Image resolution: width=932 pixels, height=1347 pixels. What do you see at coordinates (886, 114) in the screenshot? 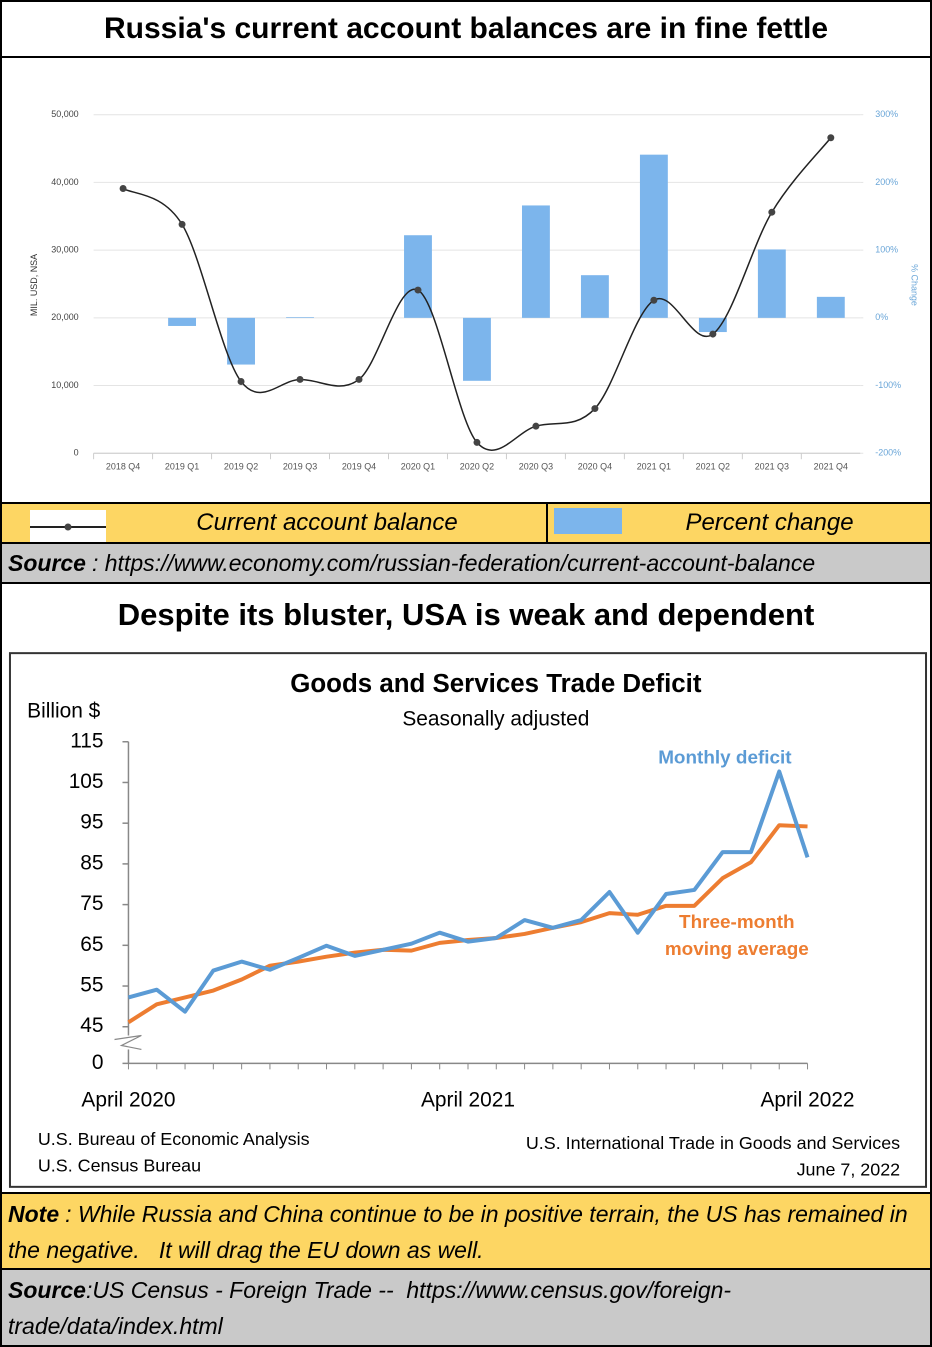
I see `y2-tick-label: 300%` at bounding box center [886, 114].